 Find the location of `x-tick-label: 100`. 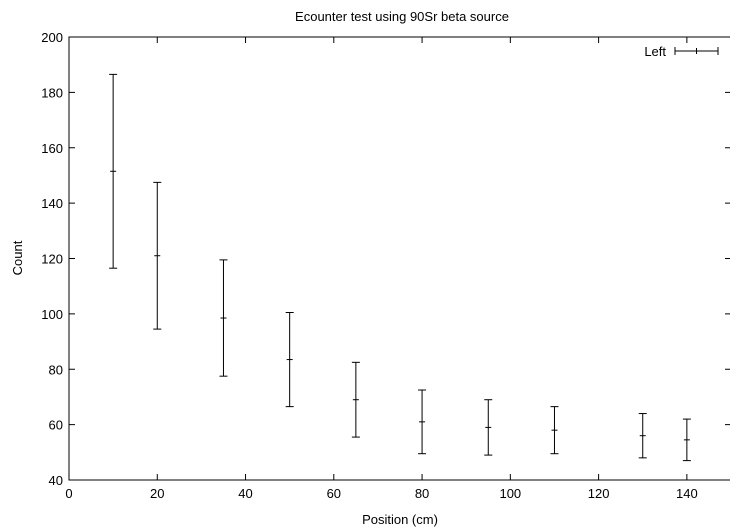

x-tick-label: 100 is located at coordinates (510, 493).